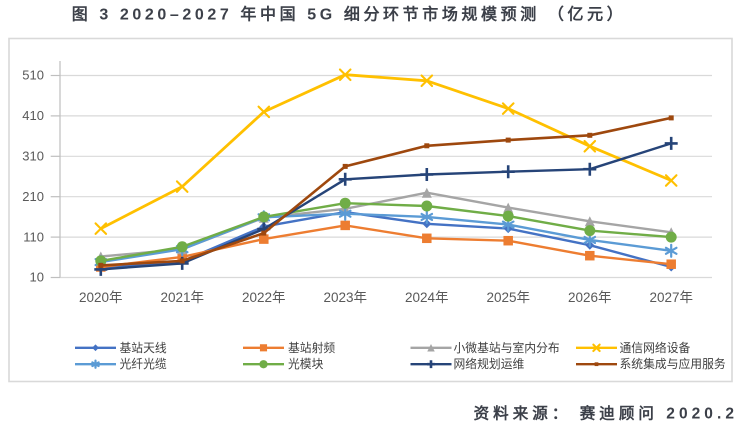 The image size is (744, 431). What do you see at coordinates (143, 364) in the screenshot?
I see `svg-text: 光纤光缆` at bounding box center [143, 364].